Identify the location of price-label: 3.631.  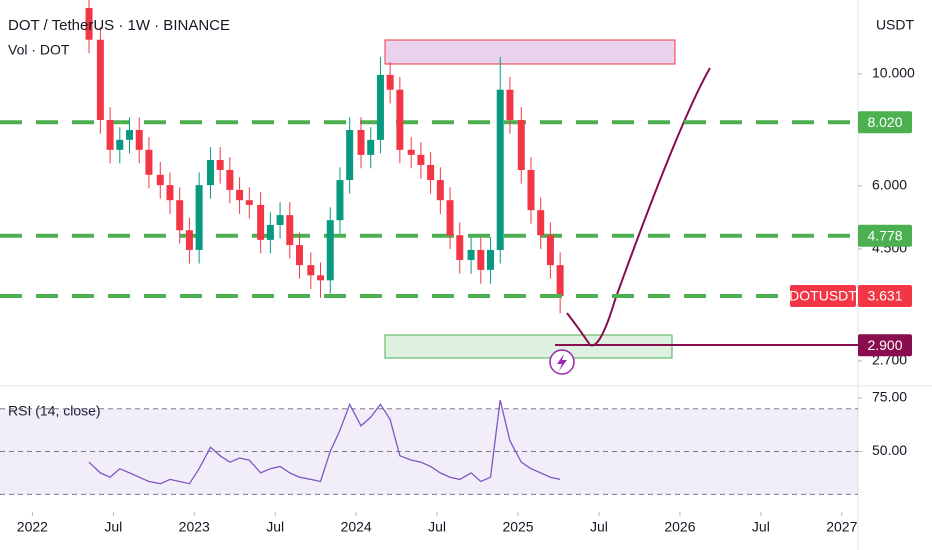
(884, 296).